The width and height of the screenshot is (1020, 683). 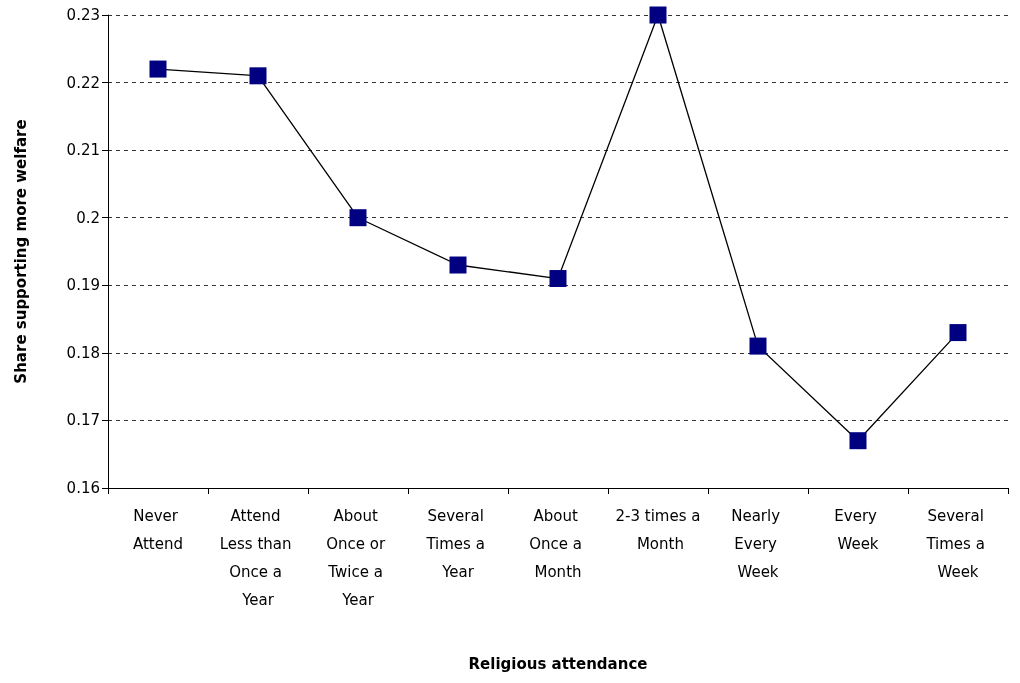 I want to click on y-tick-label: 0.16, so click(x=83, y=488).